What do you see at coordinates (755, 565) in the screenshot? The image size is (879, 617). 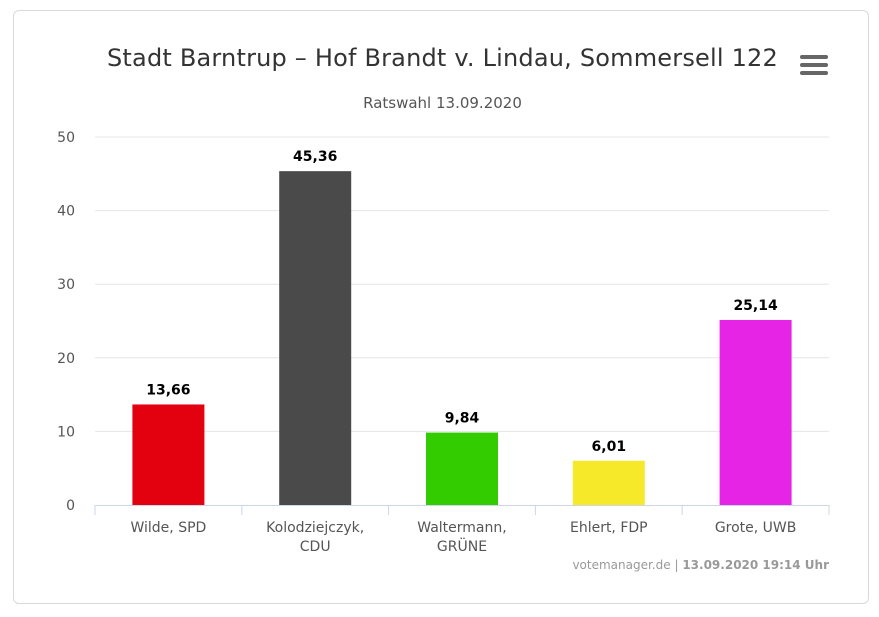 I see `credits-timestamp: 13.09.2020 19:14 Uhr` at bounding box center [755, 565].